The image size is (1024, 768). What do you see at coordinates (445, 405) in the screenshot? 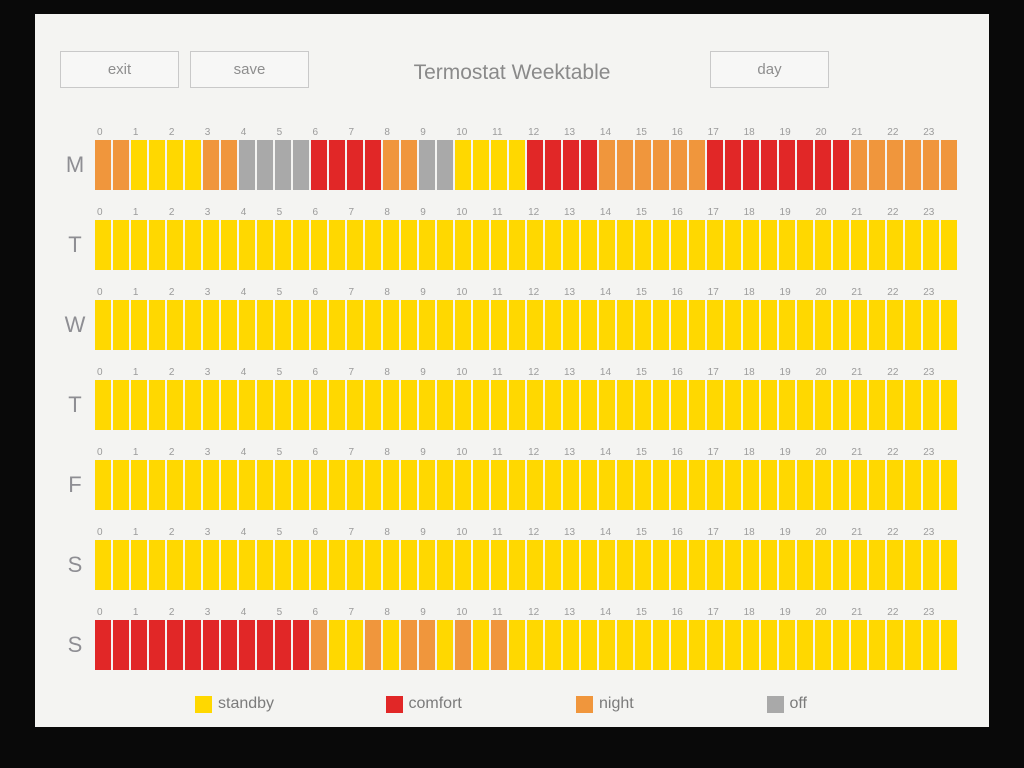
I see `segment-day3-slot19` at bounding box center [445, 405].